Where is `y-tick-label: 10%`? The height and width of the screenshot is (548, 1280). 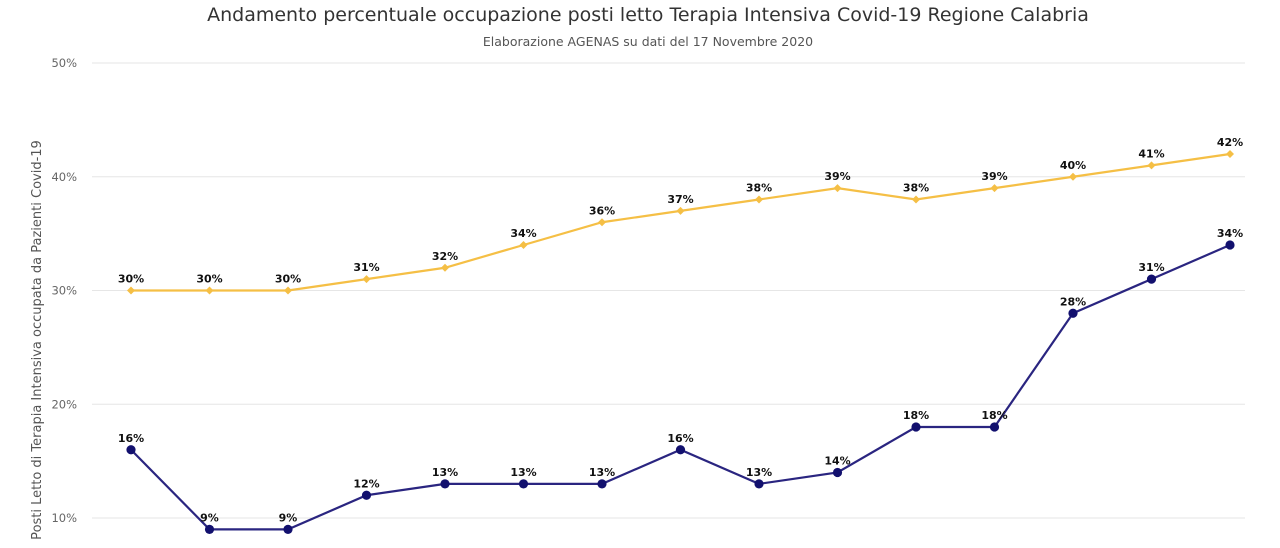 y-tick-label: 10% is located at coordinates (64, 518).